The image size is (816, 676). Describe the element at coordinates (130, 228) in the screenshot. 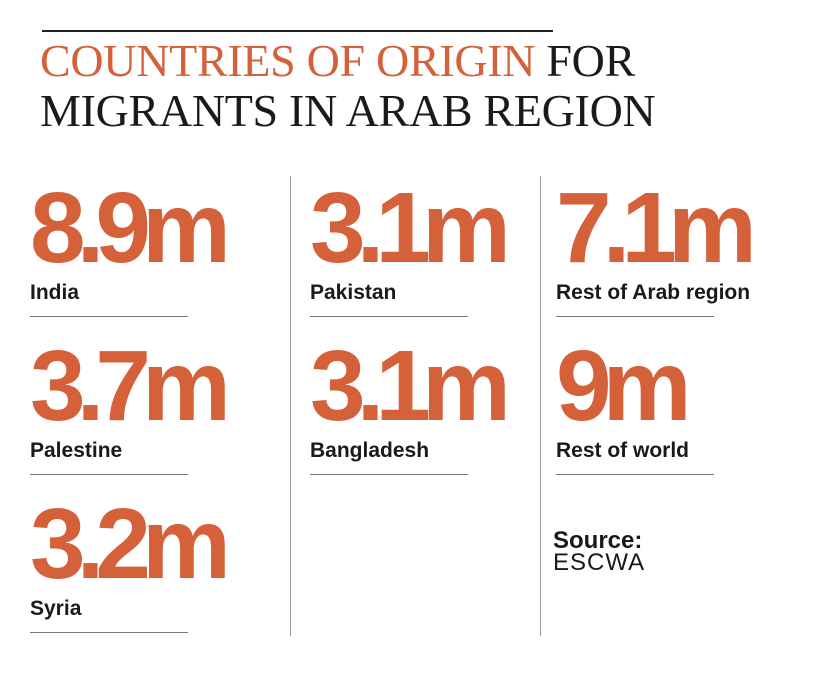

I see `stat-value: 8.9m` at that location.